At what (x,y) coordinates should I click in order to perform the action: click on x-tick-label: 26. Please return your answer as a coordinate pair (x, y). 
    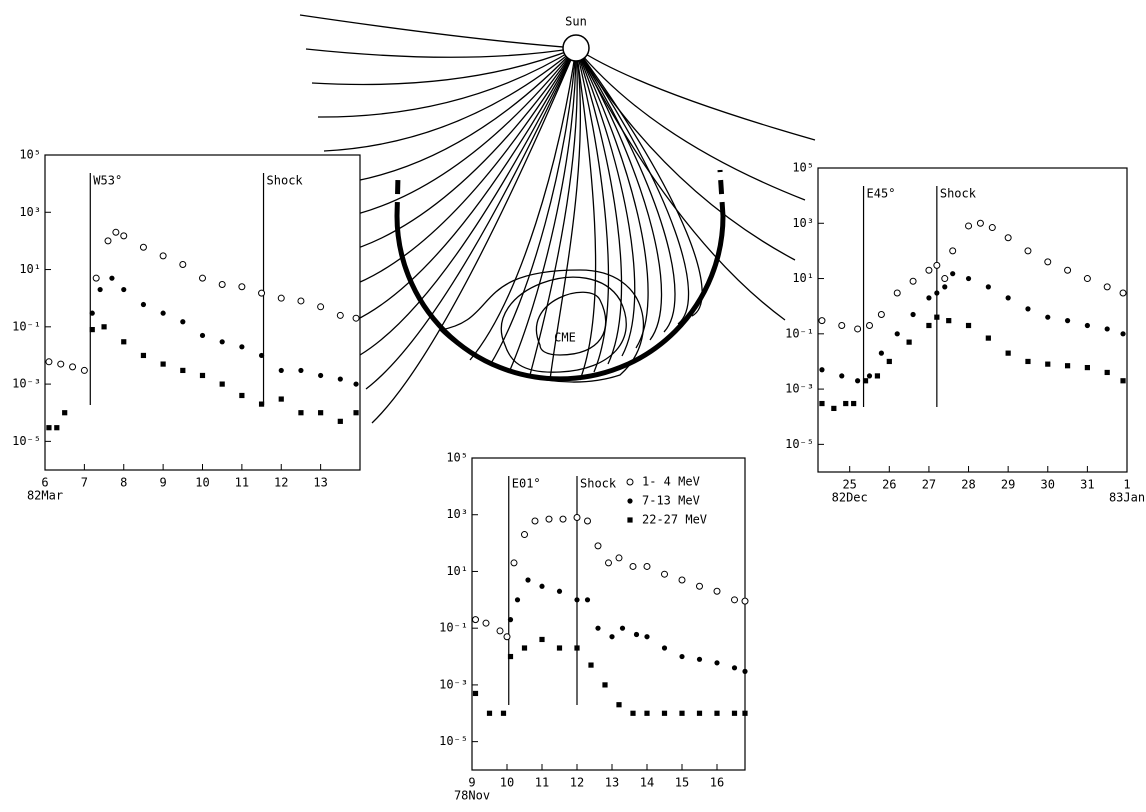
    Looking at the image, I should click on (889, 485).